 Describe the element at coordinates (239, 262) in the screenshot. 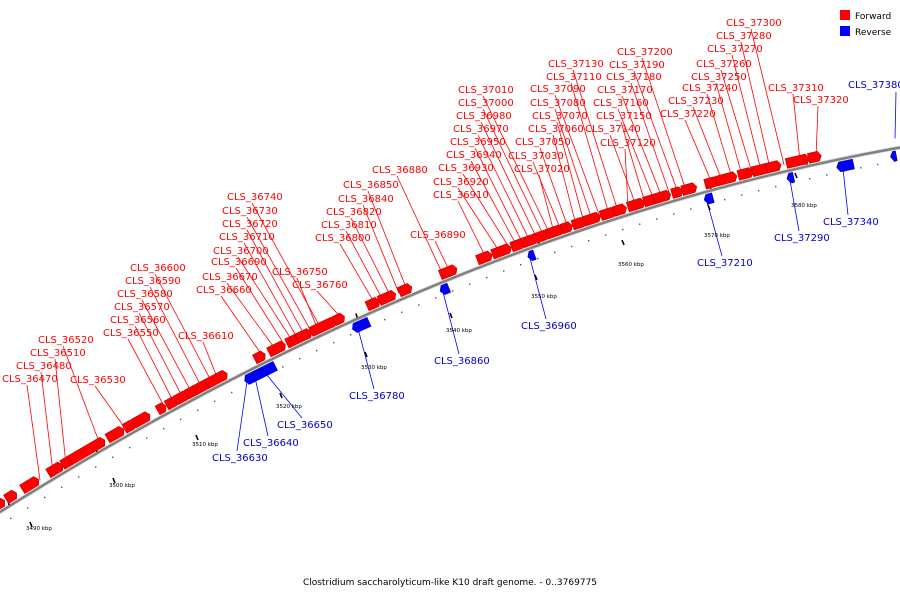

I see `forward-gene-label: CLS_36690` at that location.